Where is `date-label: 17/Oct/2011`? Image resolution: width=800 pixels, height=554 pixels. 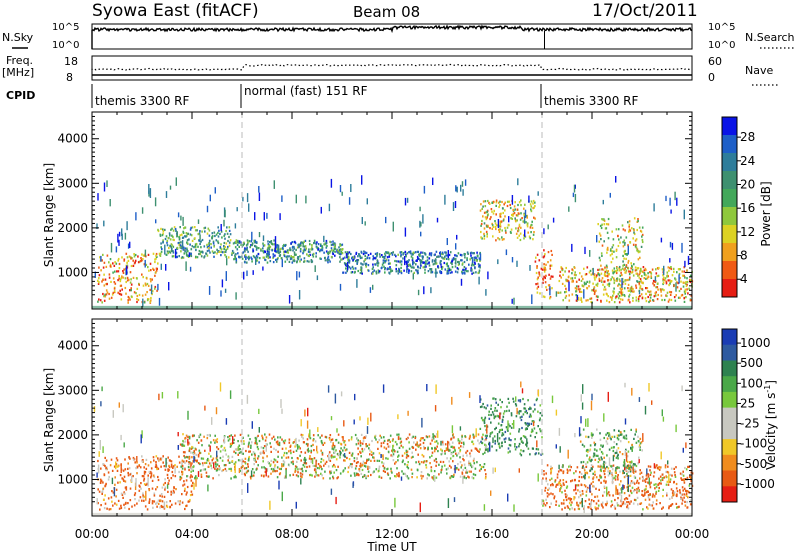
date-label: 17/Oct/2011 is located at coordinates (645, 11).